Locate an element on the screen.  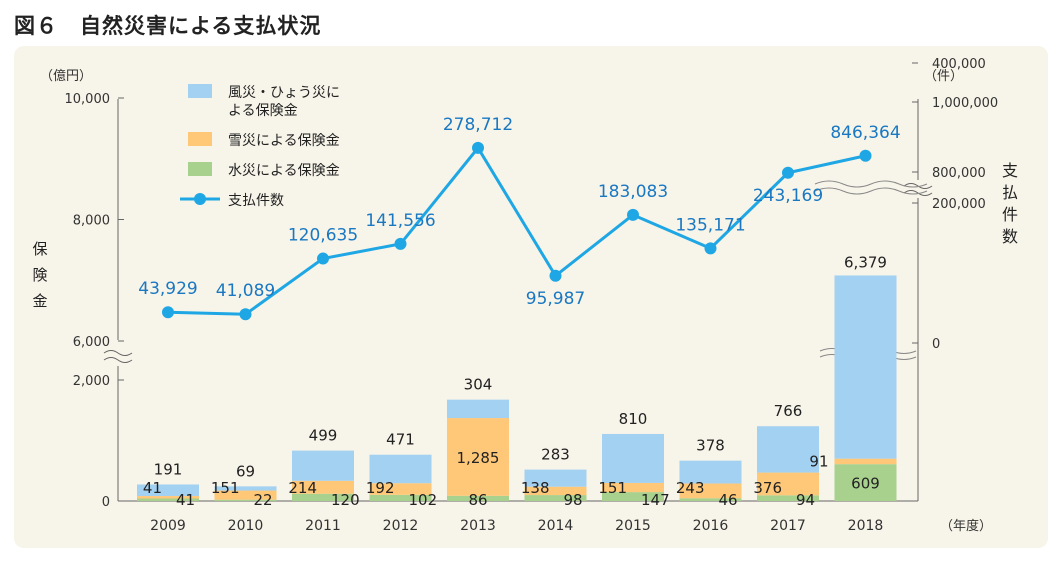
left-tick-label: 6,000 is located at coordinates (91, 342).